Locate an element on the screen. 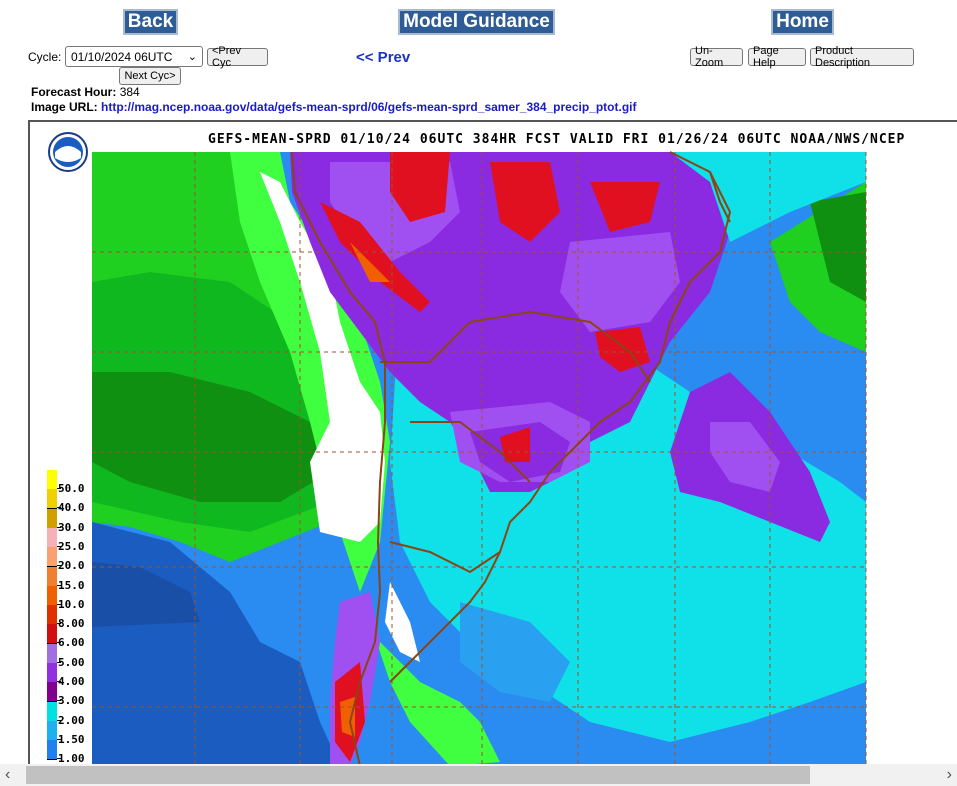  legend-item: 50.0 is located at coordinates (81, 482).